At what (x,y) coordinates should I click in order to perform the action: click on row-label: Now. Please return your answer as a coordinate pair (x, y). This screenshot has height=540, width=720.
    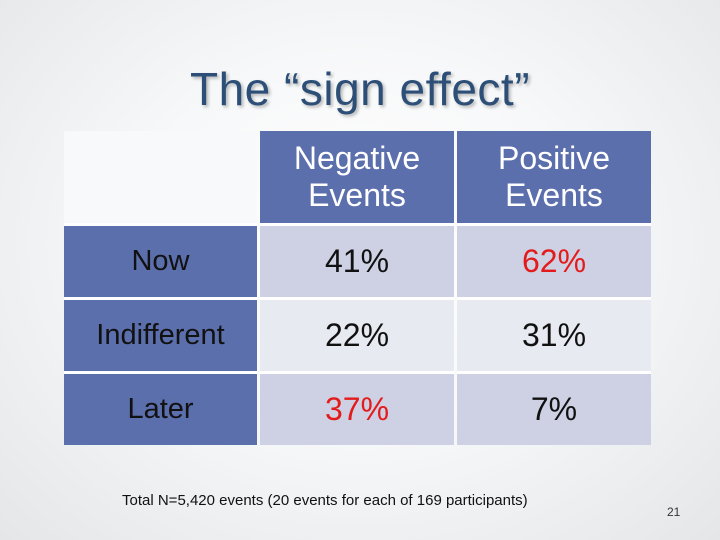
    Looking at the image, I should click on (160, 263).